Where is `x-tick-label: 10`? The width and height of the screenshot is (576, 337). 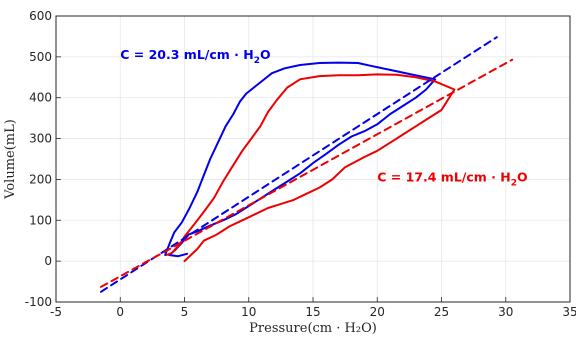
x-tick-label: 10 is located at coordinates (248, 312).